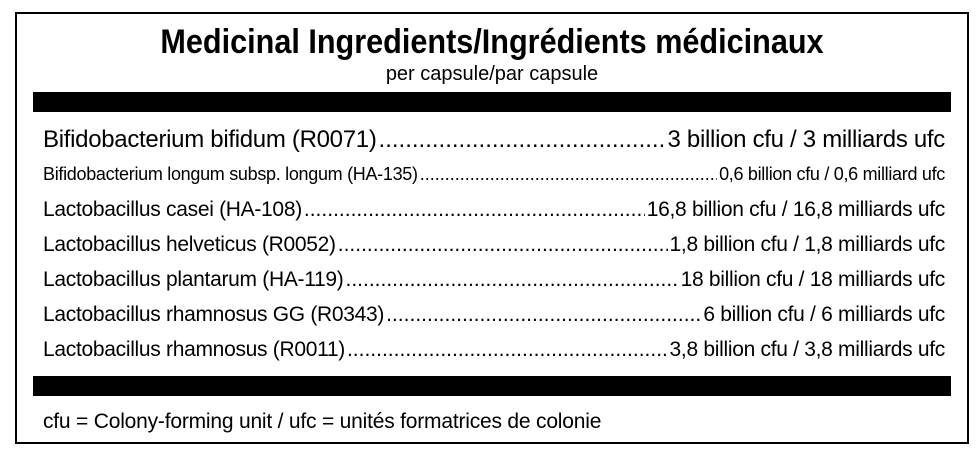 Image resolution: width=980 pixels, height=456 pixels. Describe the element at coordinates (806, 139) in the screenshot. I see `ingredient-amount: 3 billion cfu / 3 milliards ufc` at that location.